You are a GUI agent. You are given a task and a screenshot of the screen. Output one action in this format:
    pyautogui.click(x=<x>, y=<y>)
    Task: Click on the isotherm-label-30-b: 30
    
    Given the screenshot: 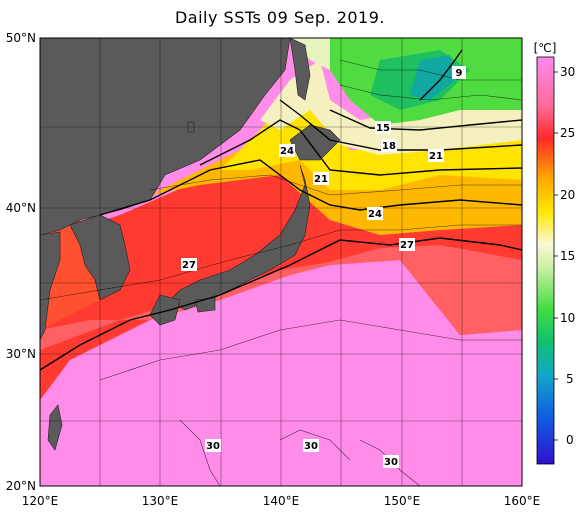 What is the action you would take?
    pyautogui.click(x=311, y=445)
    